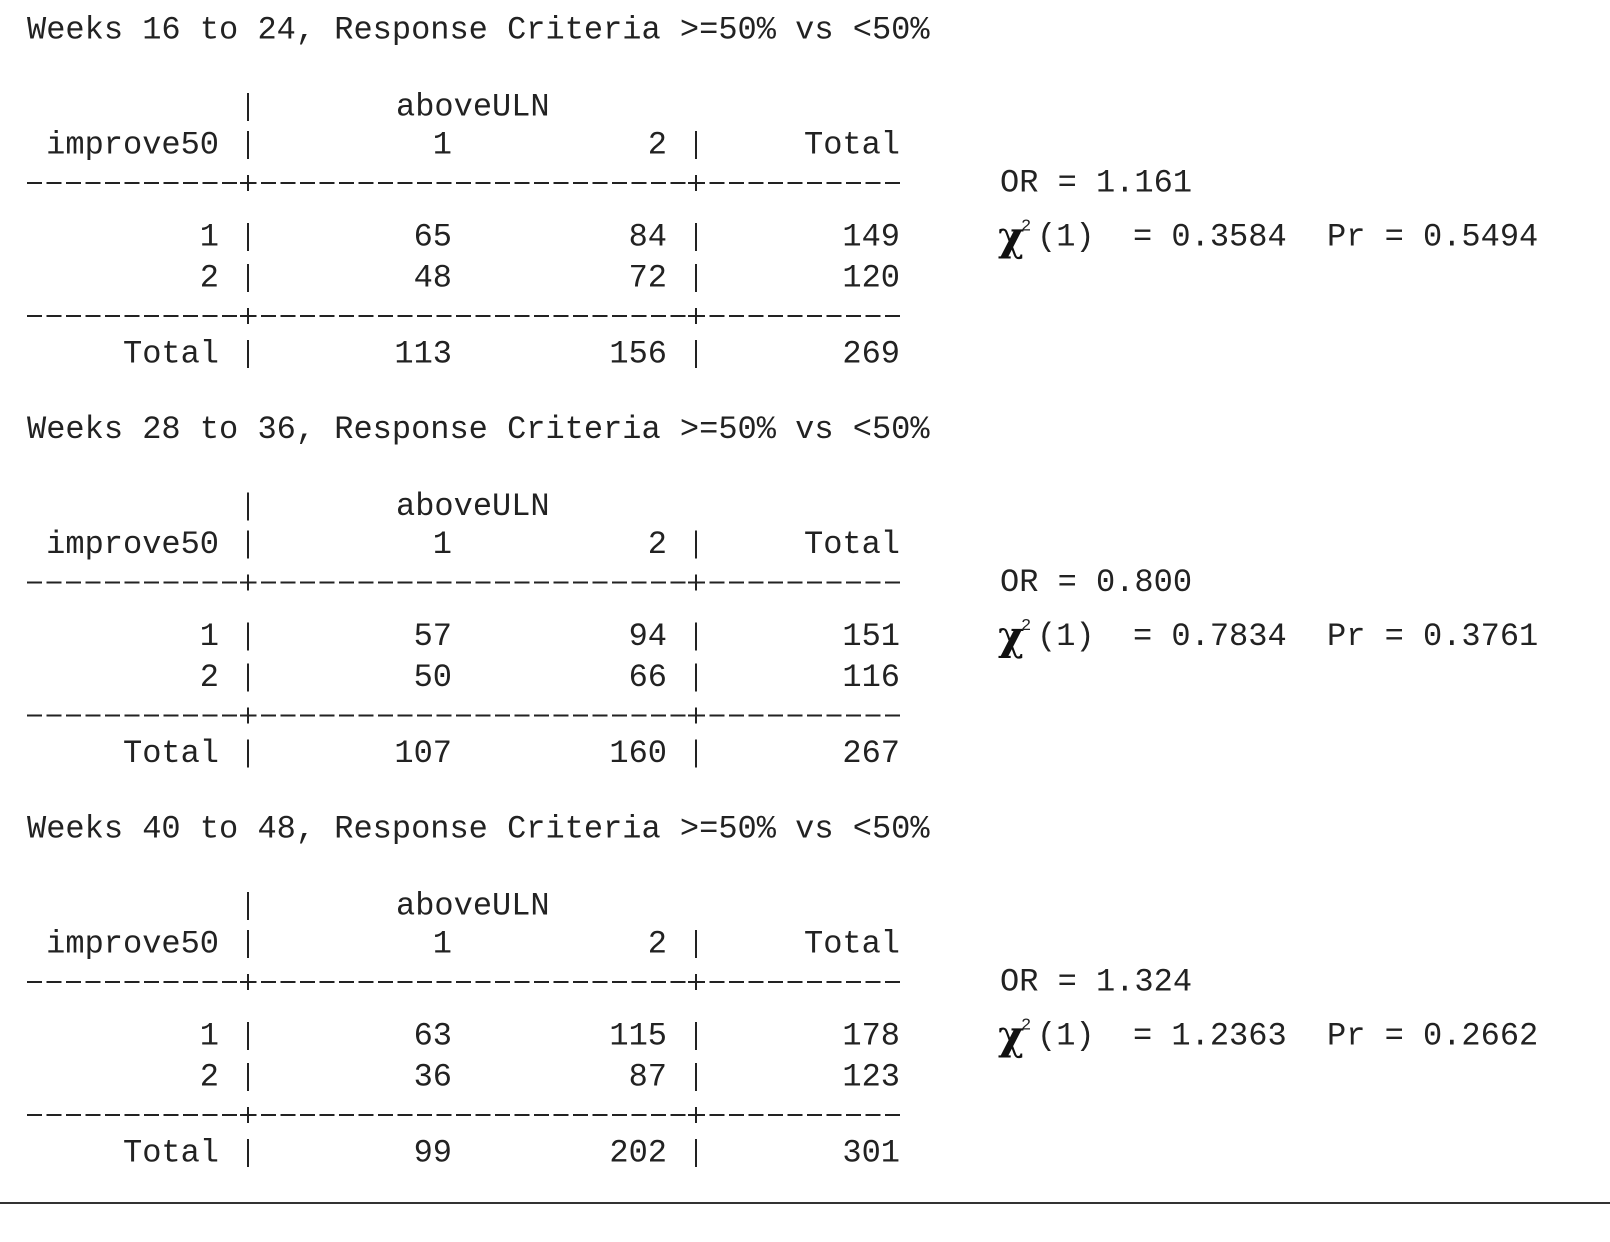 The width and height of the screenshot is (1610, 1242). Describe the element at coordinates (1096, 182) in the screenshot. I see `odds-ratio: OR = 1.161` at that location.